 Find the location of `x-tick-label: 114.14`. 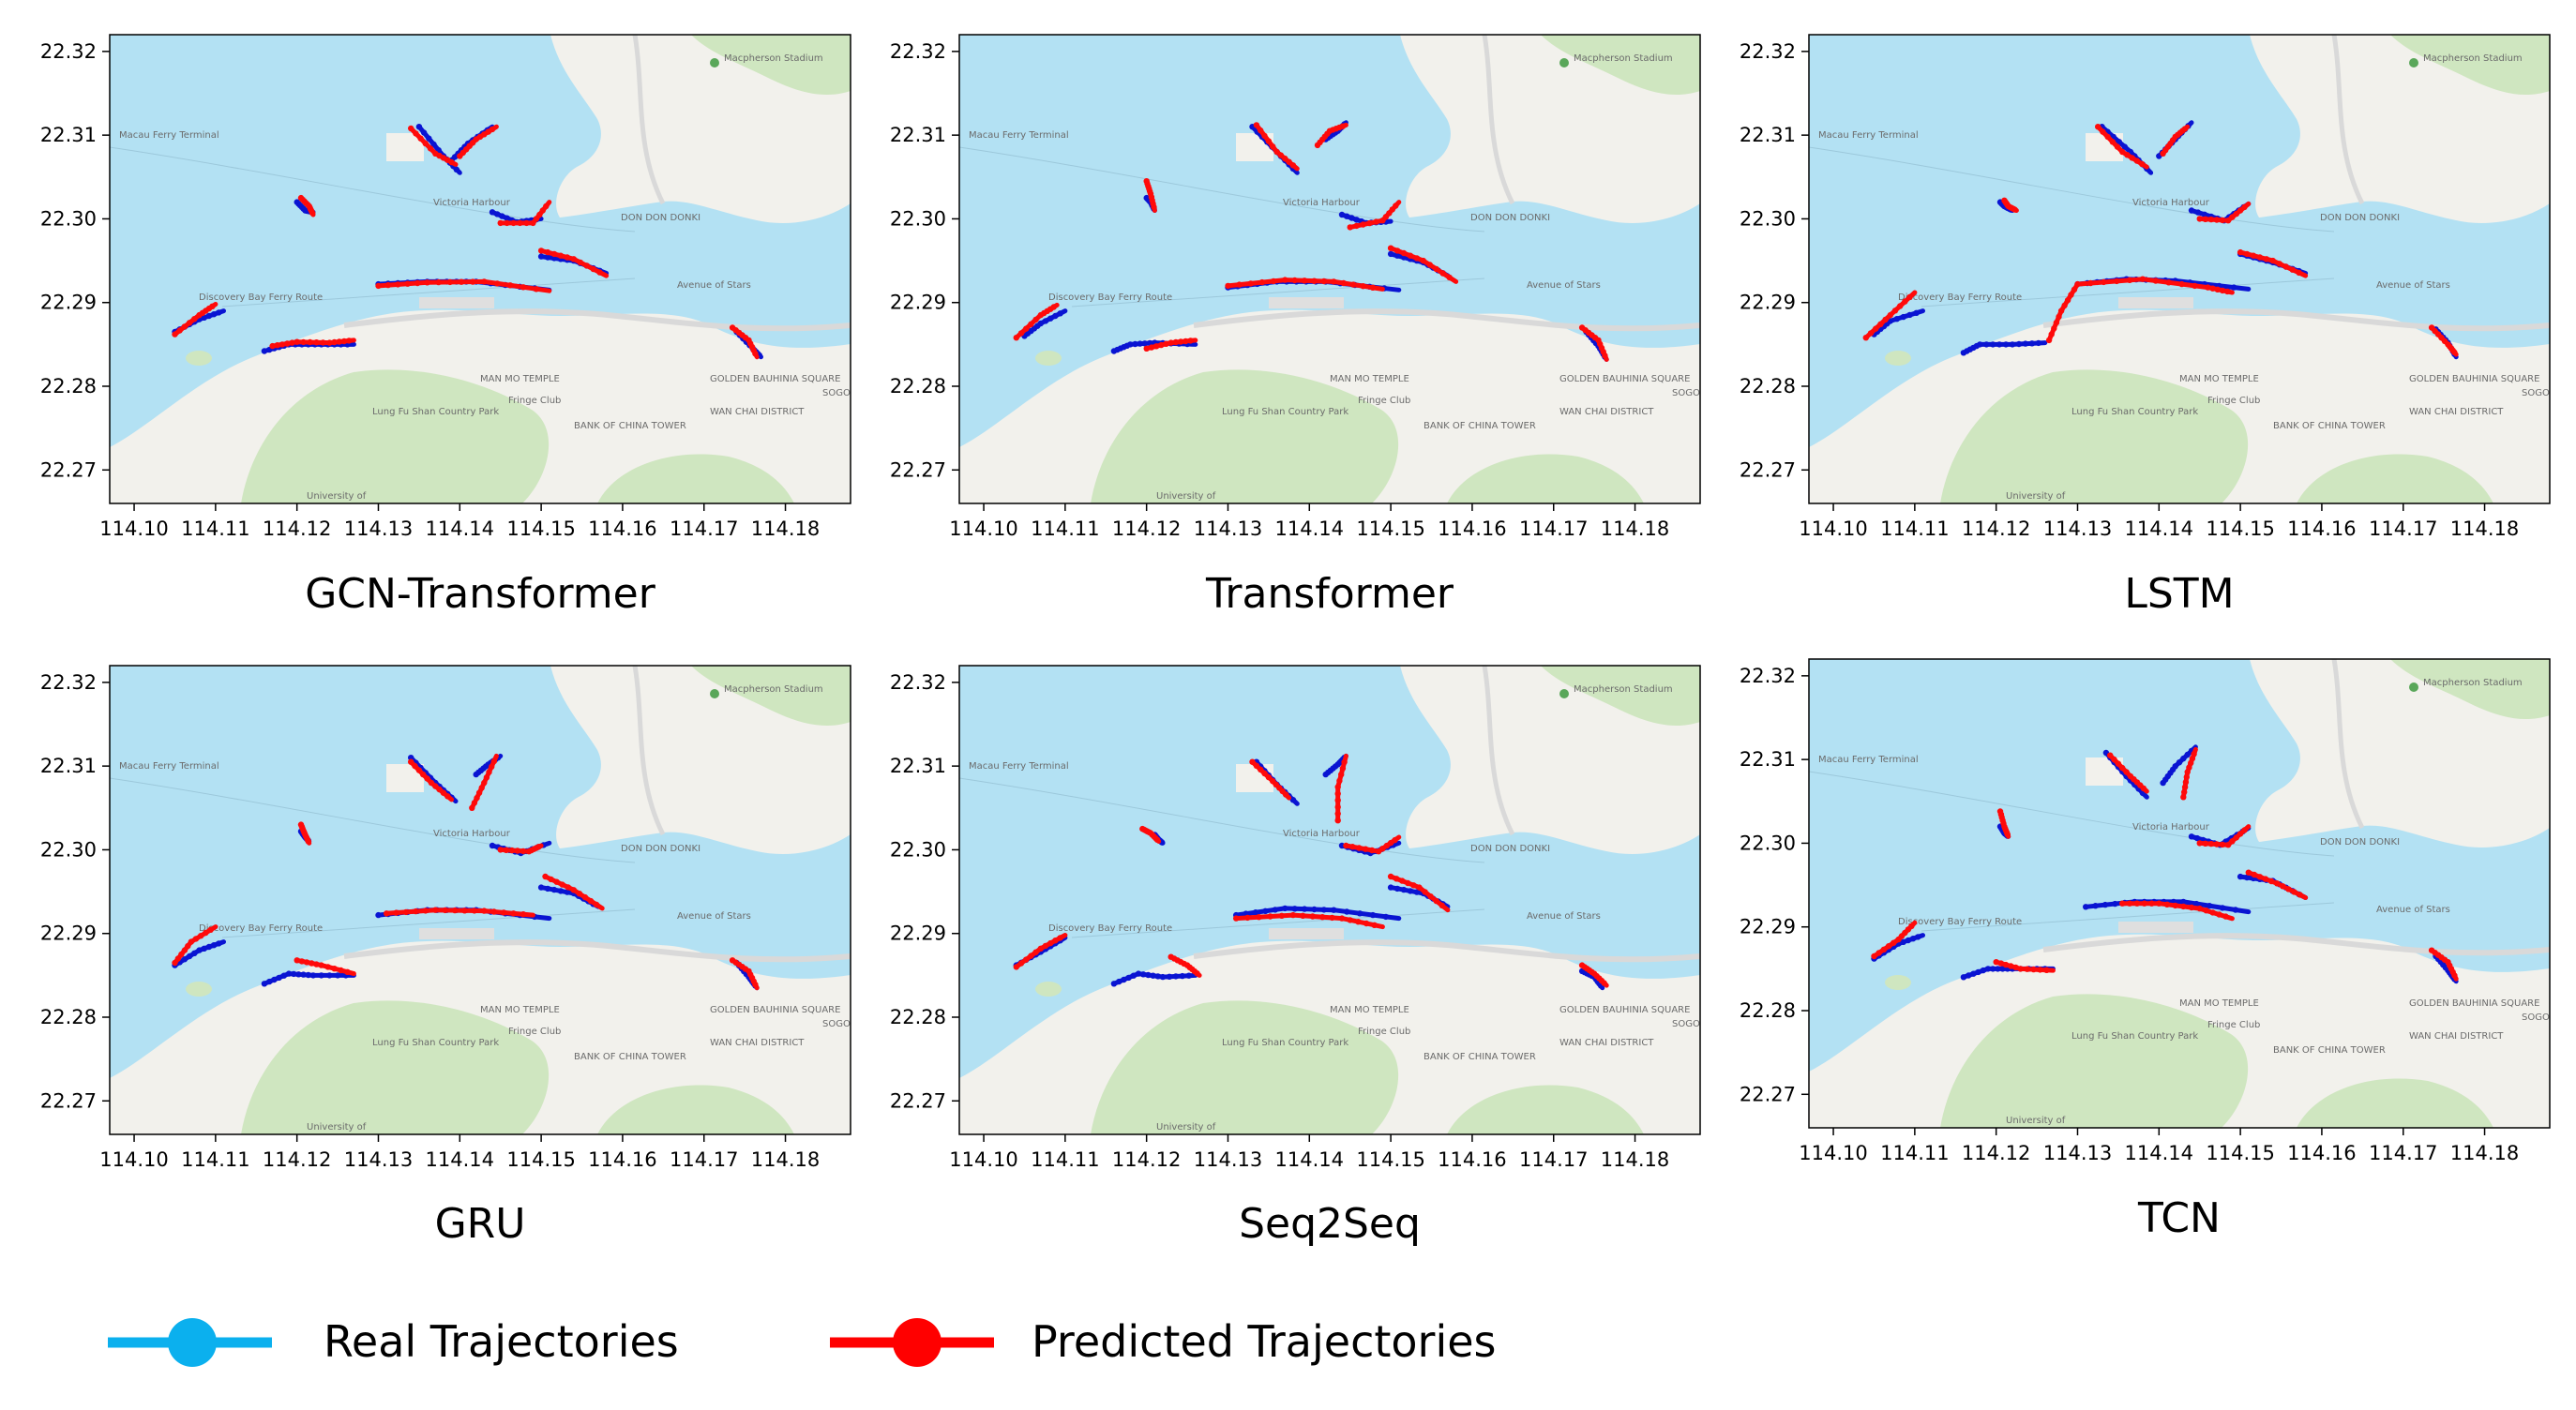

x-tick-label: 114.14 is located at coordinates (2159, 1153).